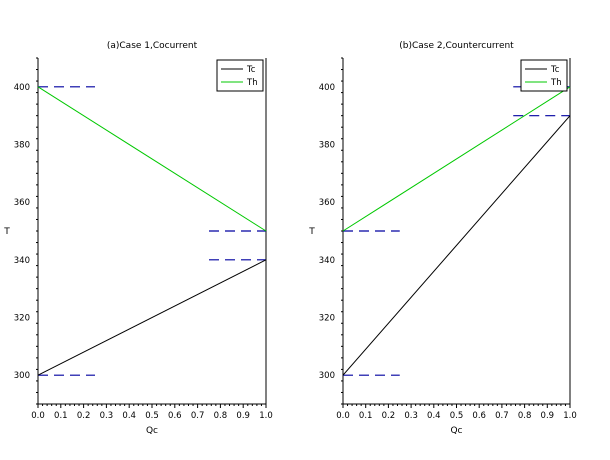 Image resolution: width=610 pixels, height=460 pixels. I want to click on chart-title: (a)Case 1,Cocurrent, so click(152, 46).